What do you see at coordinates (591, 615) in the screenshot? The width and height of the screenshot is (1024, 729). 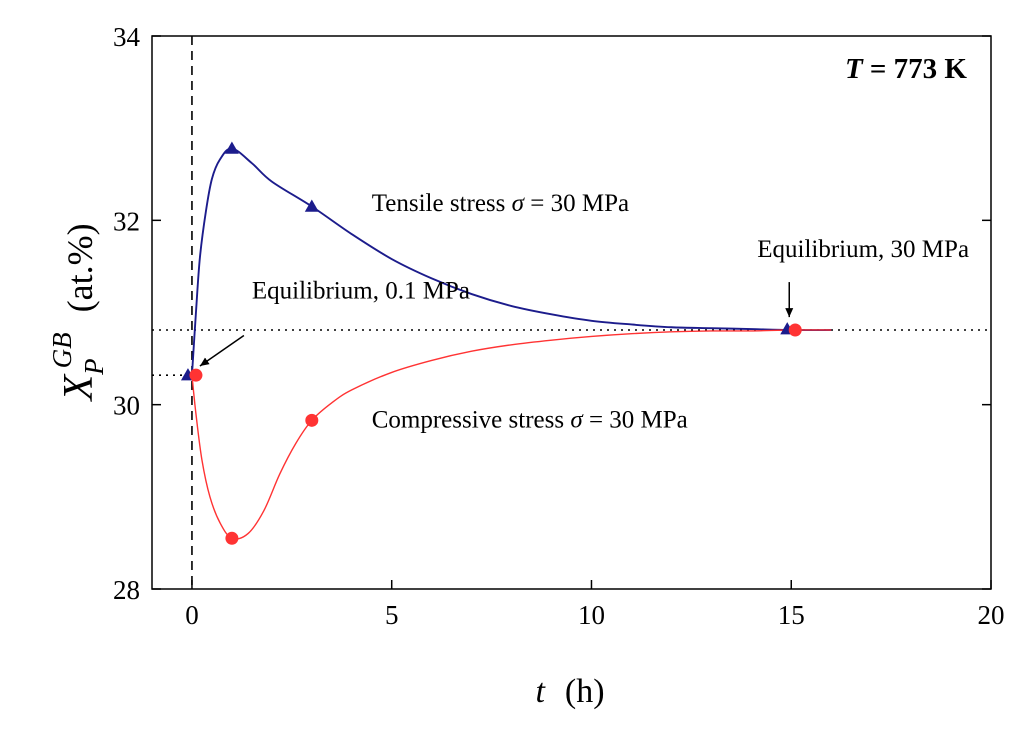 I see `x-tick-label-10: 10` at bounding box center [591, 615].